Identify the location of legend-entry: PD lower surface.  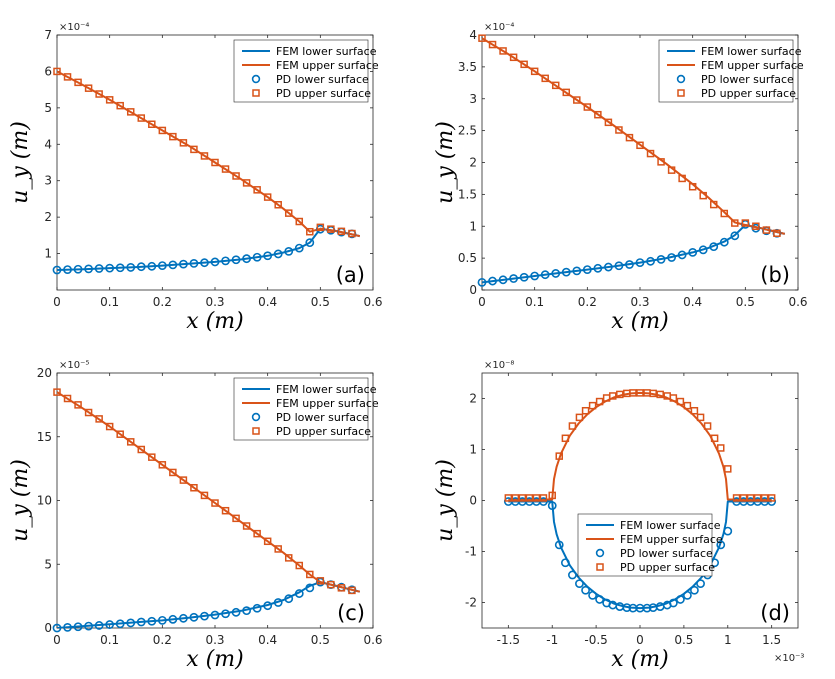
(322, 417).